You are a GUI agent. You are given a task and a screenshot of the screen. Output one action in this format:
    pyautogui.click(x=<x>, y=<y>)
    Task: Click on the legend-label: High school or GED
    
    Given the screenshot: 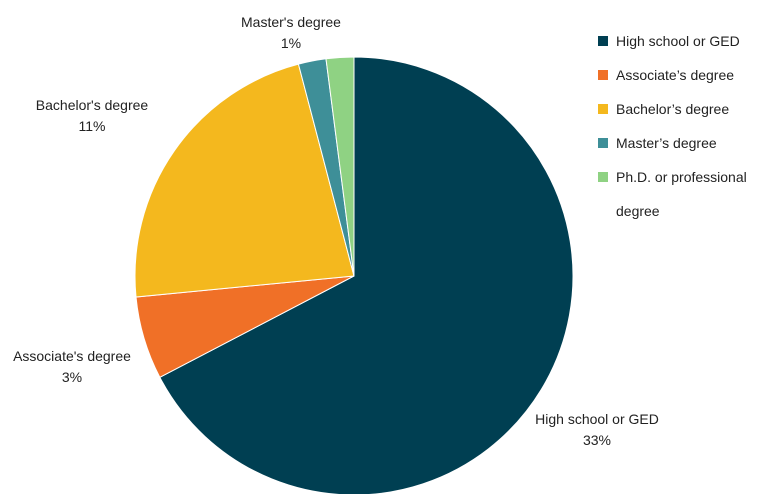 What is the action you would take?
    pyautogui.click(x=678, y=41)
    